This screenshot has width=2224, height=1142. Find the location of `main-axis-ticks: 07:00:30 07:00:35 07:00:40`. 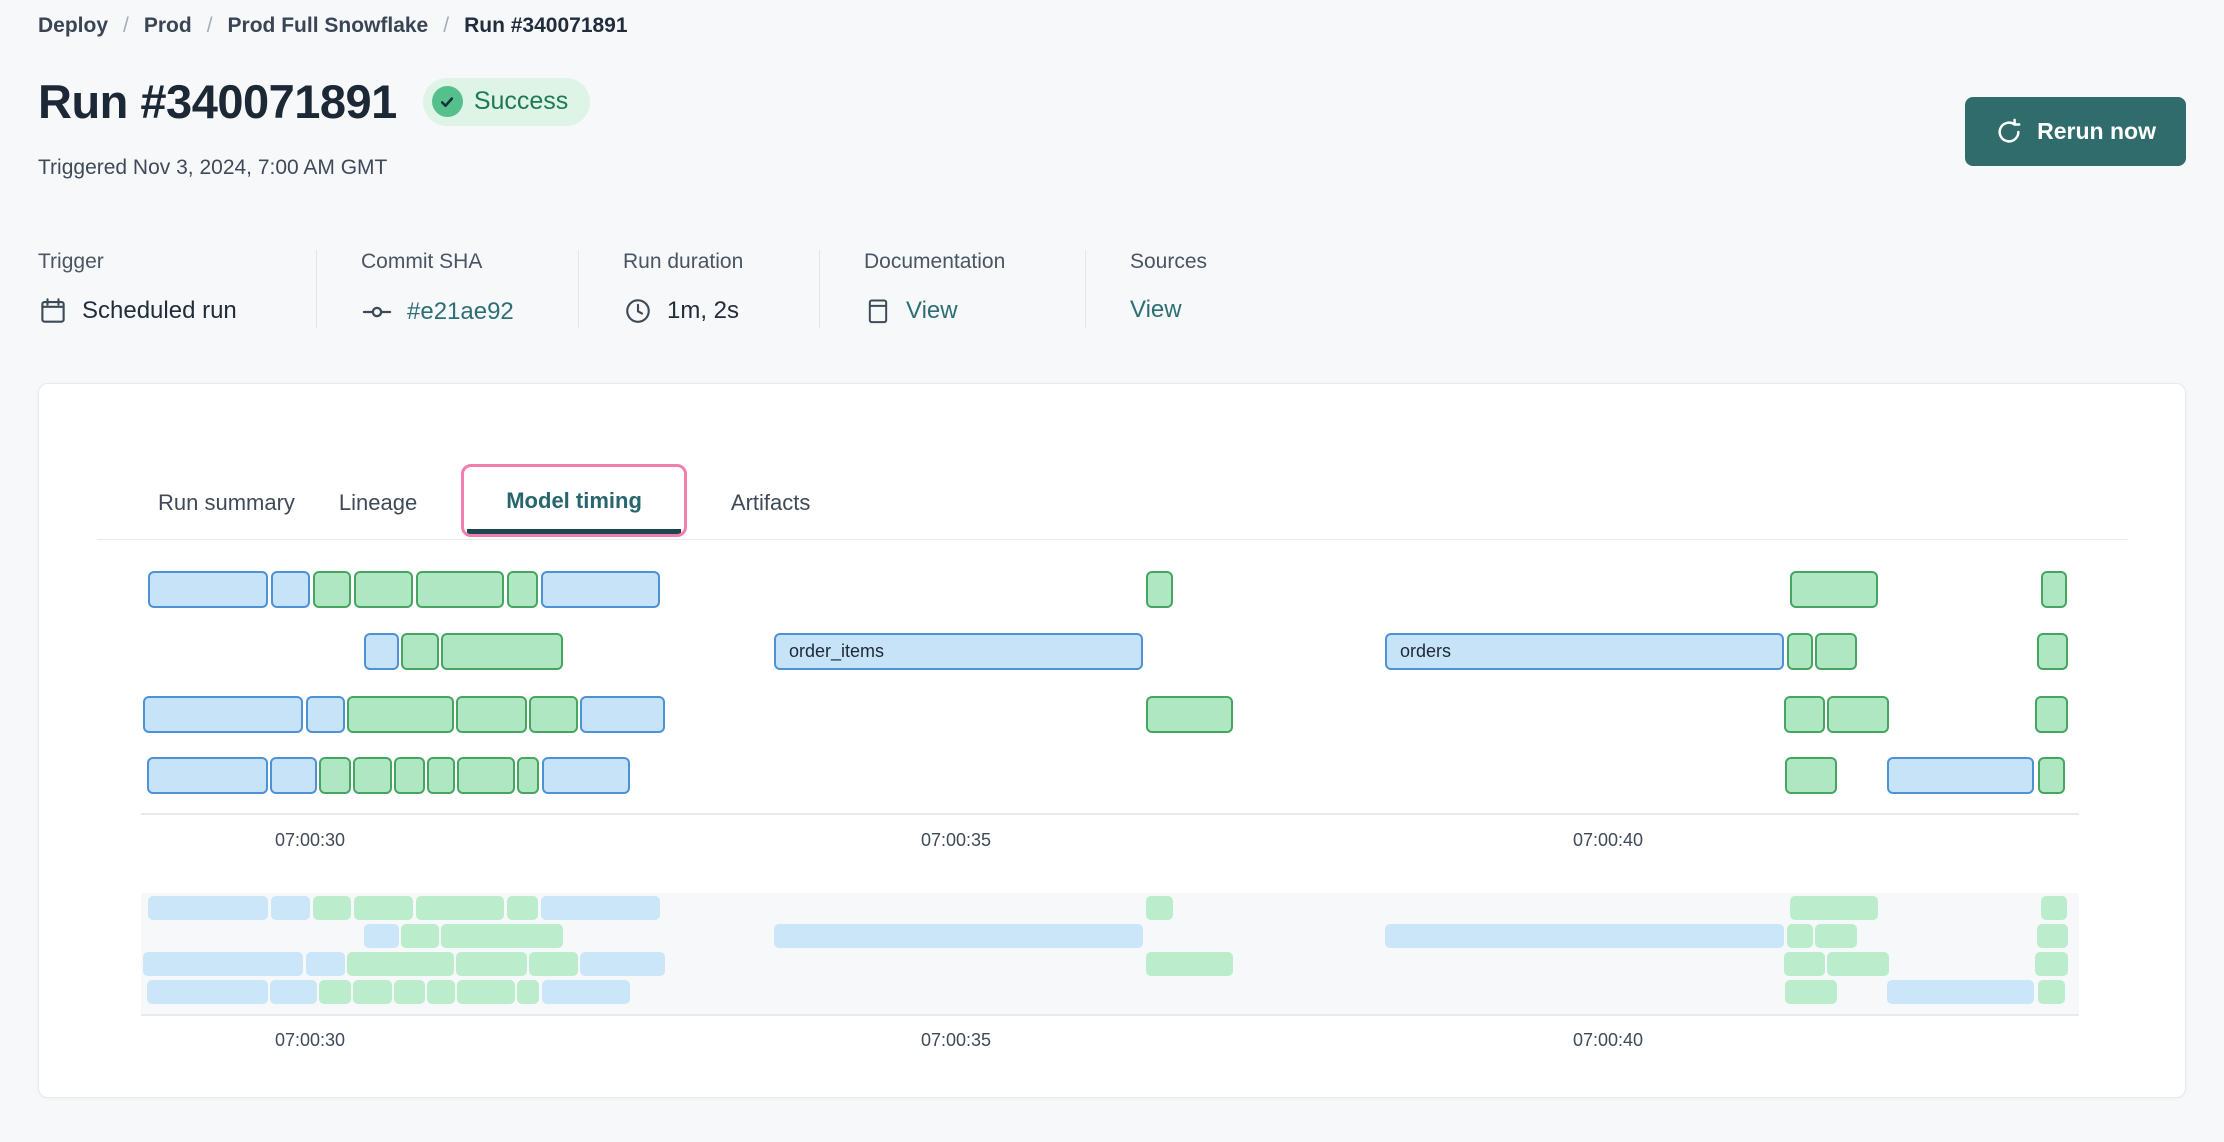

main-axis-ticks: 07:00:30 07:00:35 07:00:40 is located at coordinates (1110, 842).